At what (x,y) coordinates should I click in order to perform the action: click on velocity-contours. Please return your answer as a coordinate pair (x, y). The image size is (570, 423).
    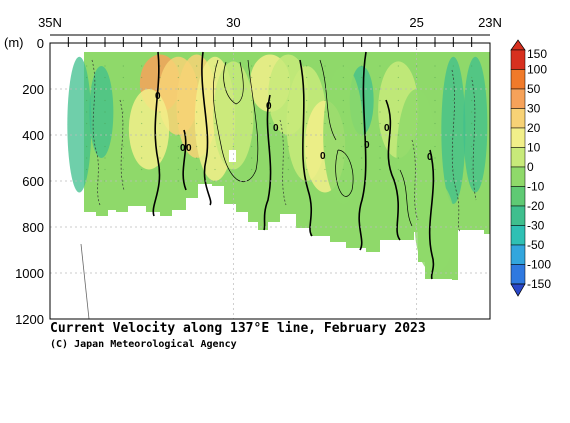
    Looking at the image, I should click on (312, 143).